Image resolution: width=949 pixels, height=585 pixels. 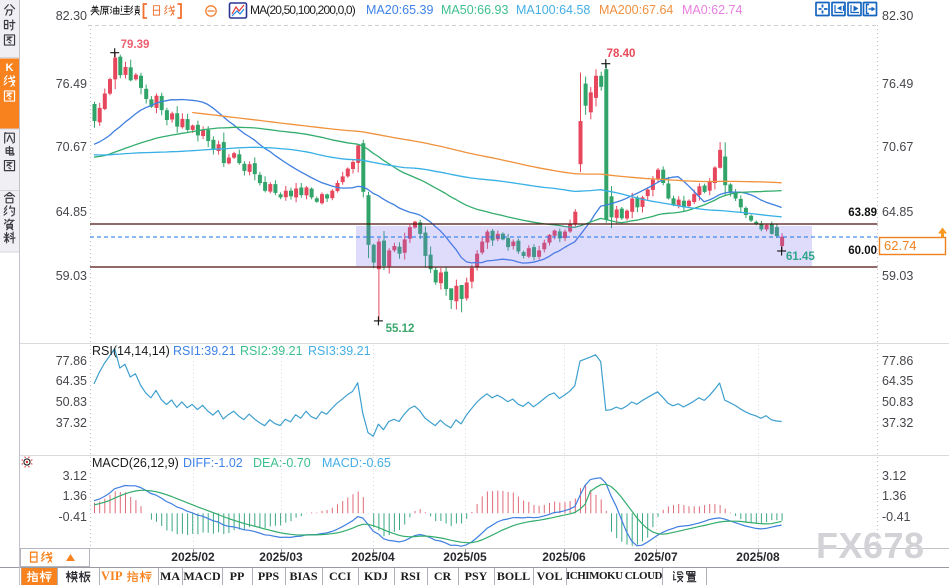 I want to click on svg-text: K, so click(x=10, y=68).